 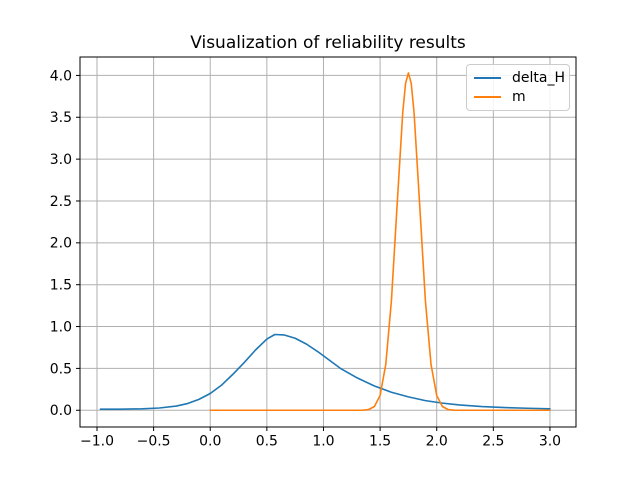 I want to click on y-tick-label: 3.5, so click(x=61, y=118).